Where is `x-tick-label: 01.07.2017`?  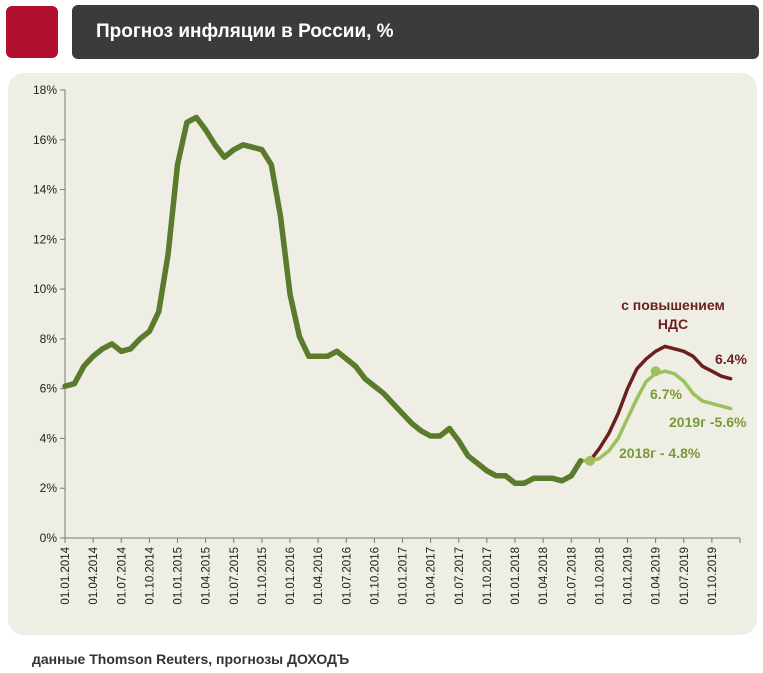
x-tick-label: 01.07.2017 is located at coordinates (460, 576).